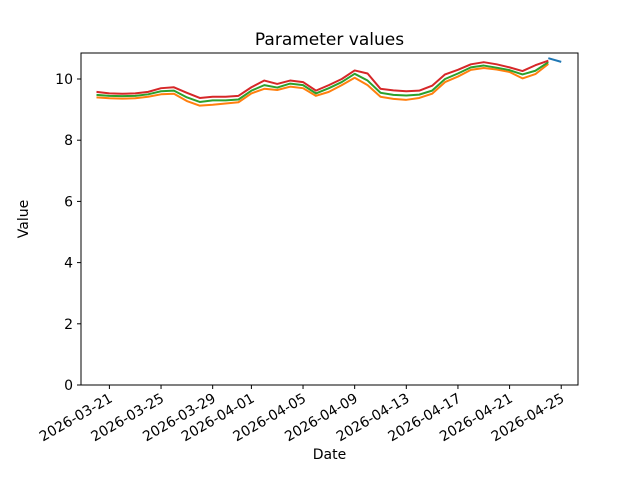 The width and height of the screenshot is (640, 480). I want to click on y-axis-label-text: Value, so click(24, 219).